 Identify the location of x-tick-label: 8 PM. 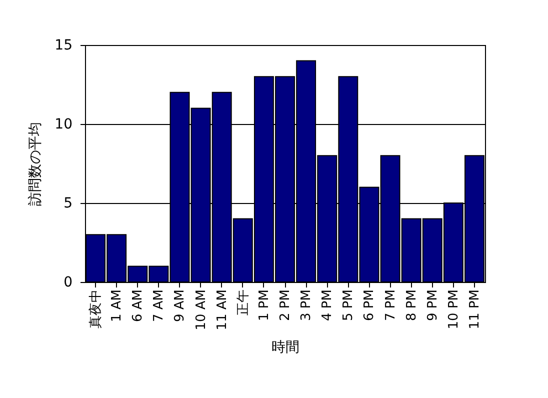
(412, 305).